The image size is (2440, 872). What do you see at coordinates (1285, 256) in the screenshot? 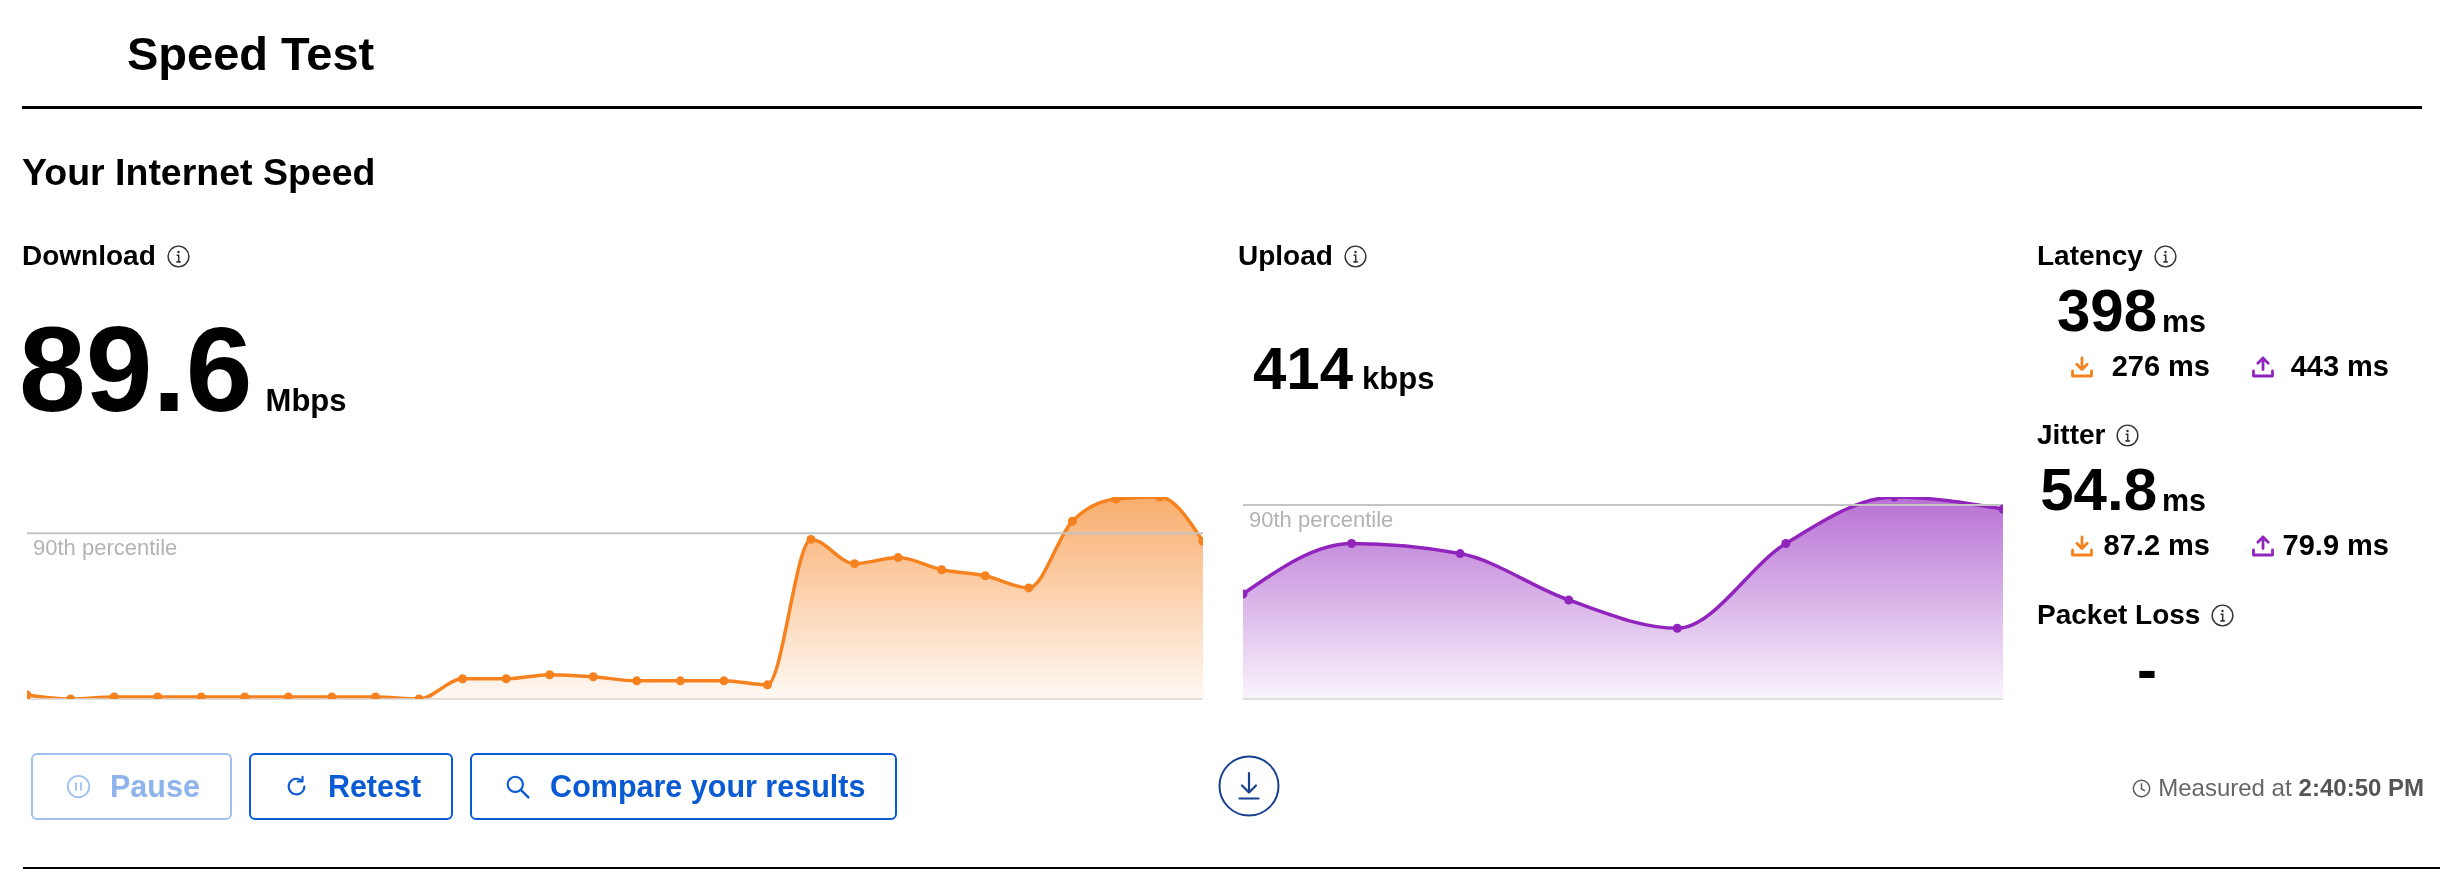
I see `chart-title: Upload` at bounding box center [1285, 256].